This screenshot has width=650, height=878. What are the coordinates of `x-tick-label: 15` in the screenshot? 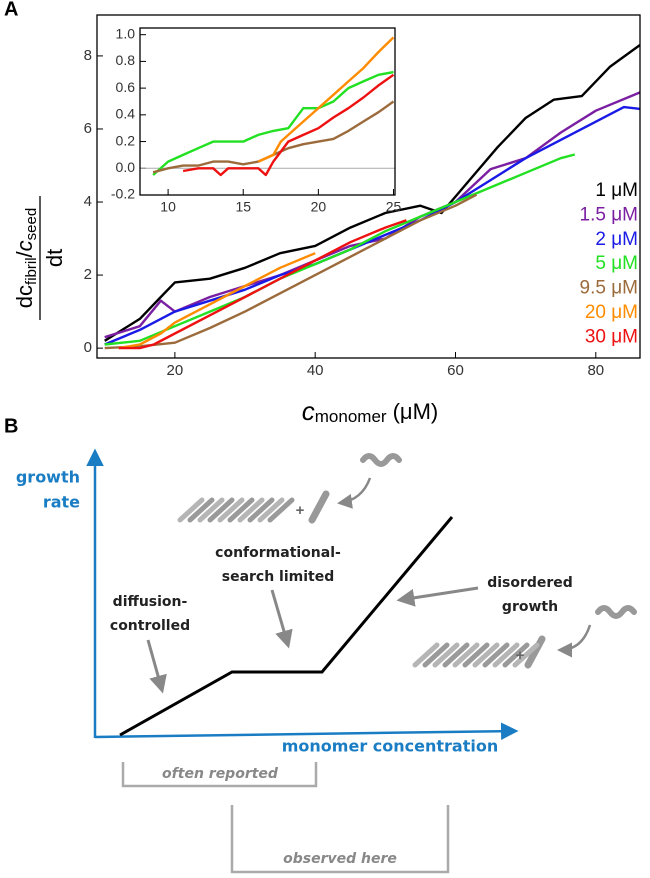 It's located at (243, 207).